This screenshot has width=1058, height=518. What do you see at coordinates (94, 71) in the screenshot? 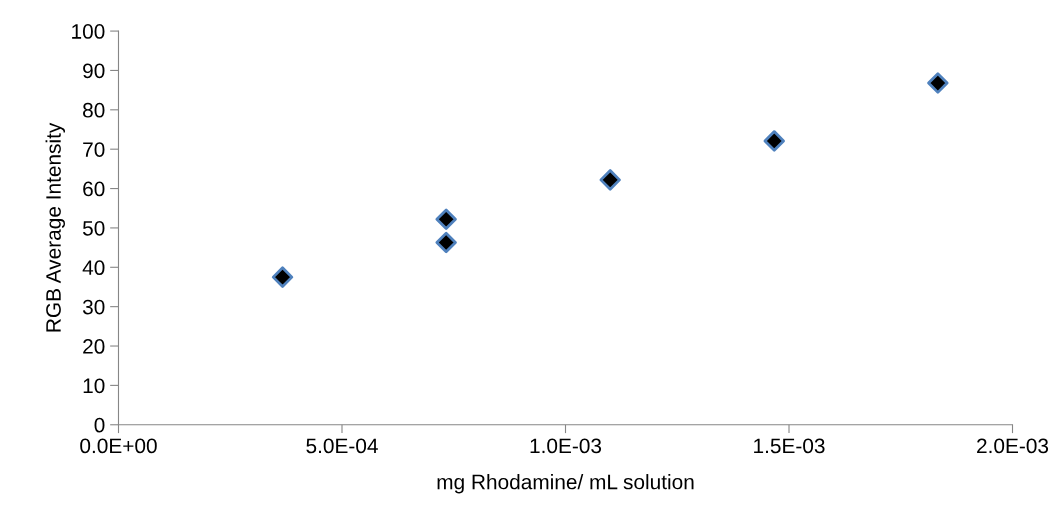
I see `y-tick-label: 90` at bounding box center [94, 71].